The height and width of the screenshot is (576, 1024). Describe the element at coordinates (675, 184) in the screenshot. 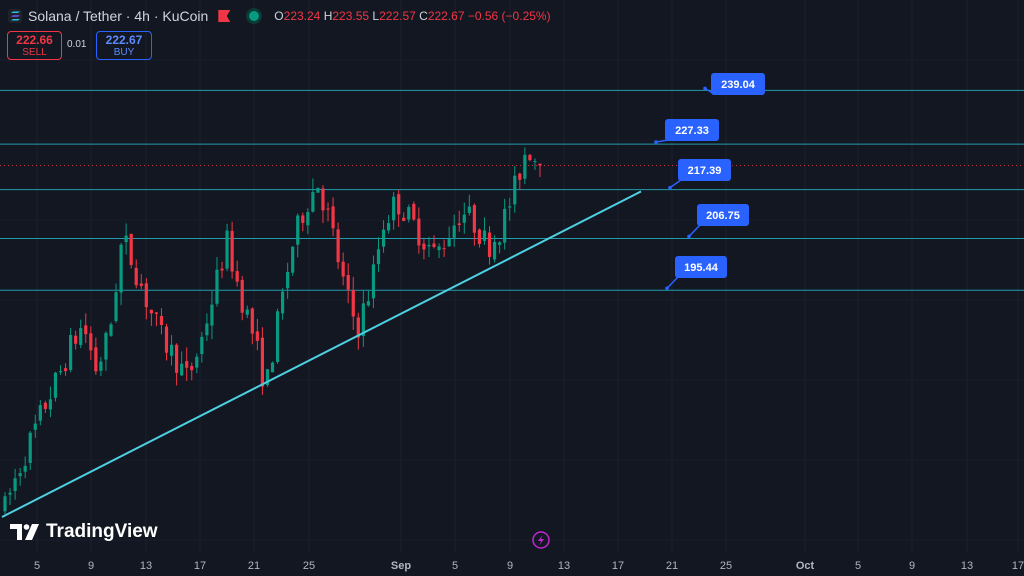

I see `label-leader` at that location.